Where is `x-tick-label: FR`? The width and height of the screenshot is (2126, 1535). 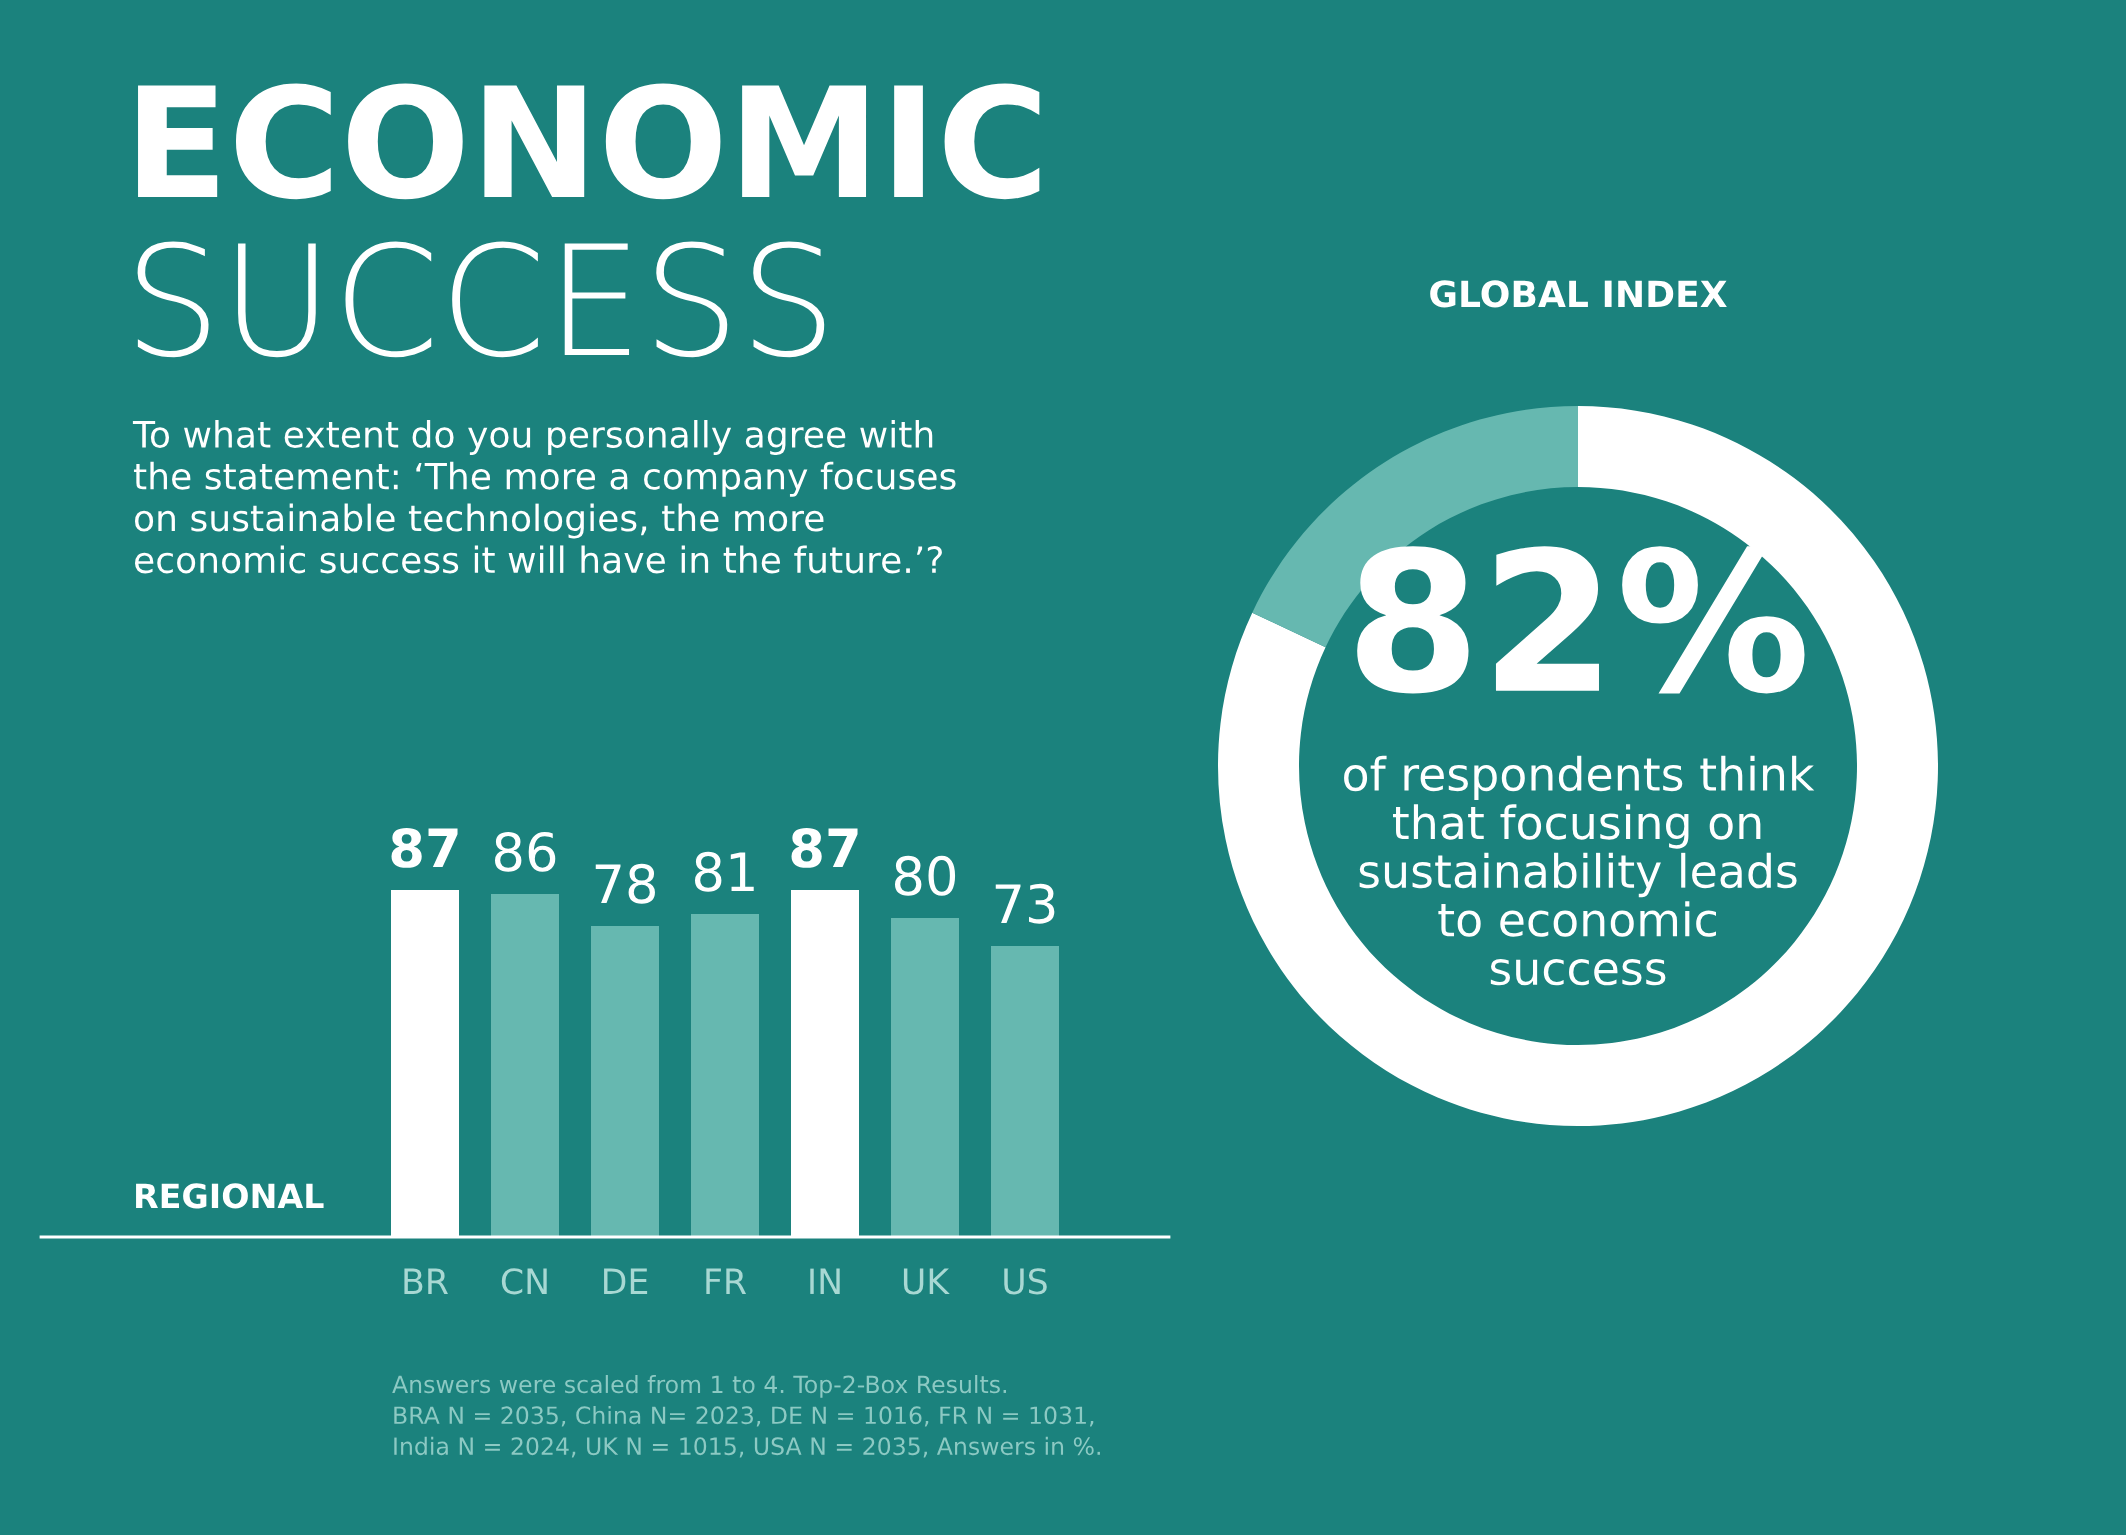 x-tick-label: FR is located at coordinates (726, 1281).